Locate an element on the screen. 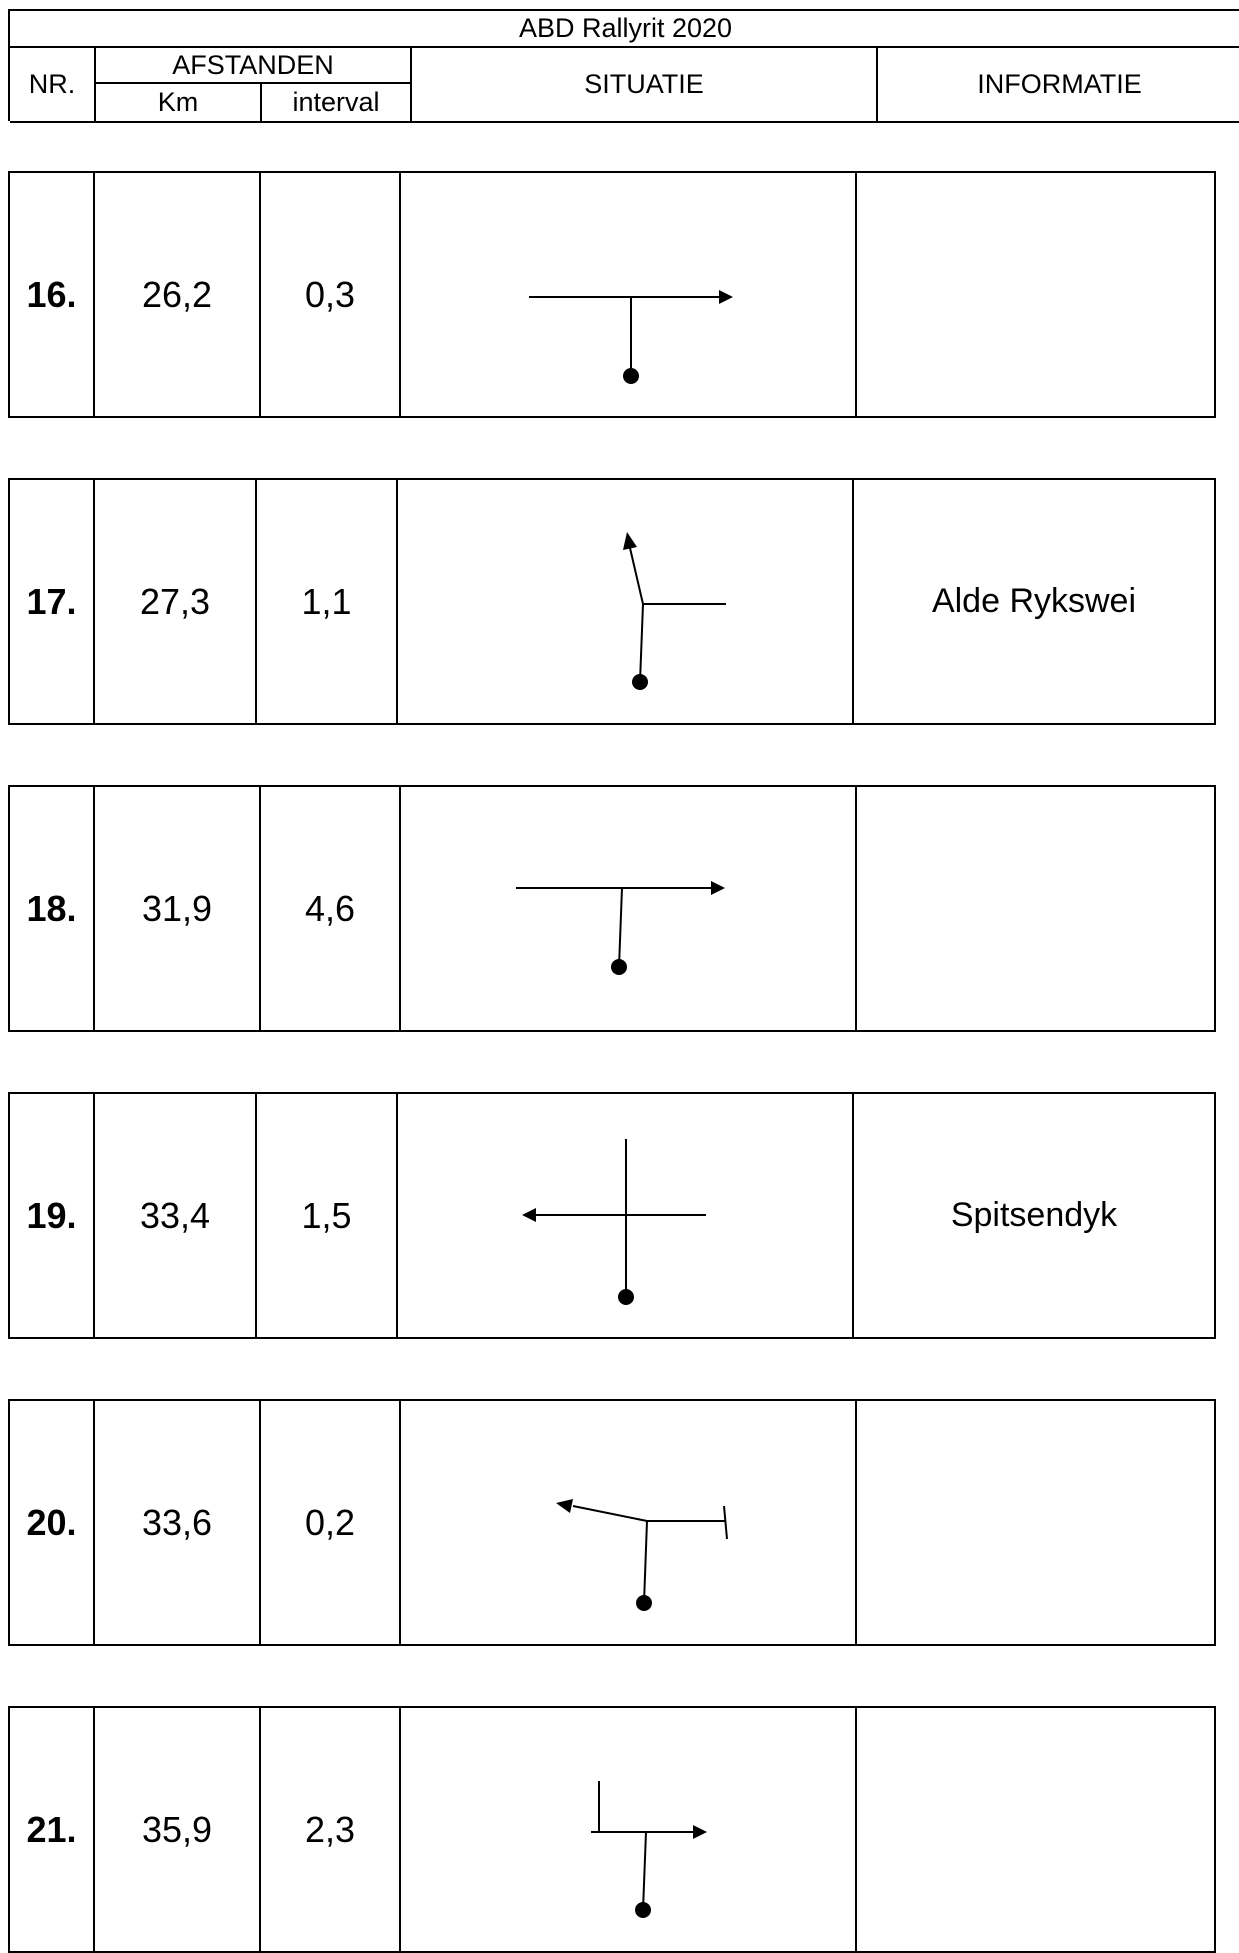 This screenshot has height=1953, width=1239. row-nr: 18. is located at coordinates (52, 908).